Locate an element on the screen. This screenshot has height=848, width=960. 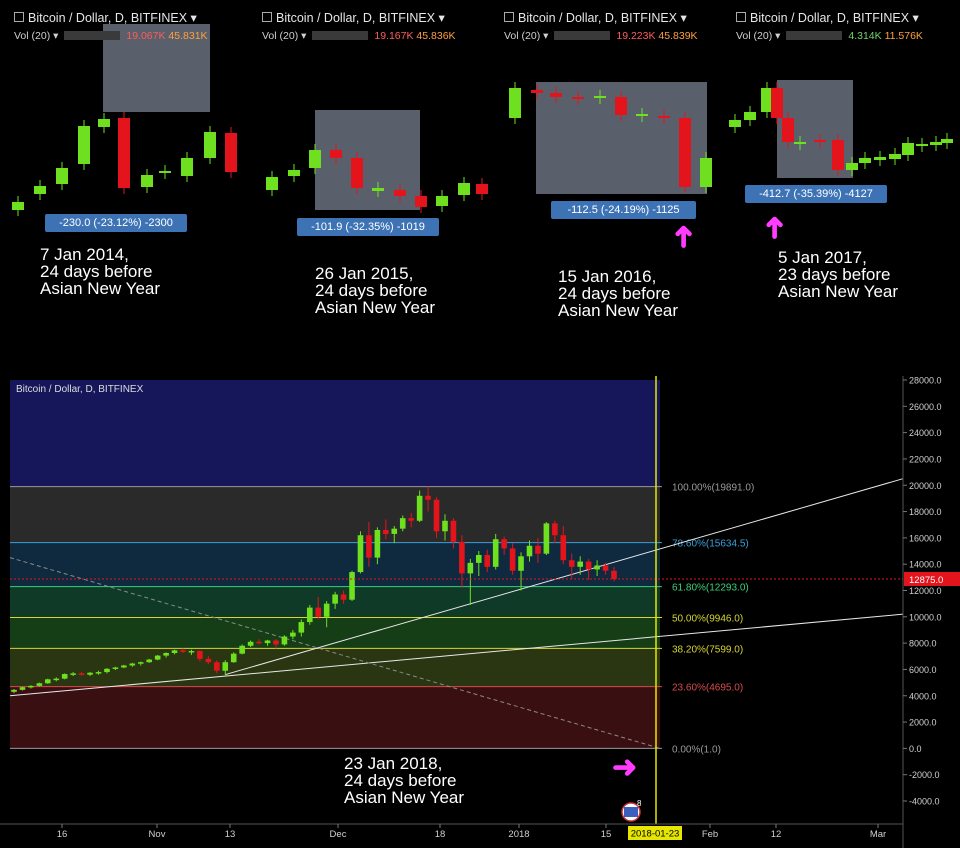
x-tick-label: Mar is located at coordinates (878, 834).